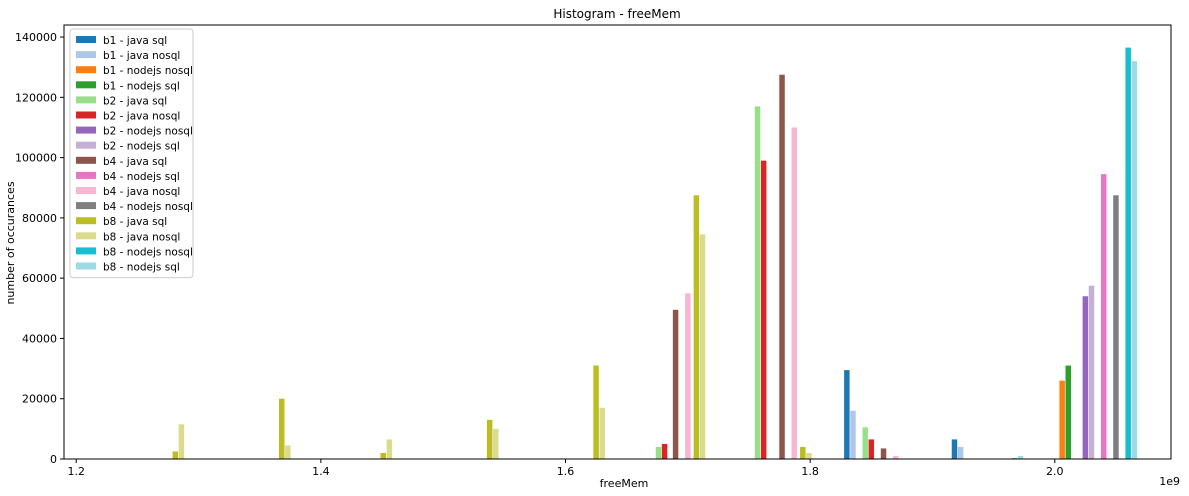  What do you see at coordinates (624, 483) in the screenshot?
I see `x-axis-label: freeMem` at bounding box center [624, 483].